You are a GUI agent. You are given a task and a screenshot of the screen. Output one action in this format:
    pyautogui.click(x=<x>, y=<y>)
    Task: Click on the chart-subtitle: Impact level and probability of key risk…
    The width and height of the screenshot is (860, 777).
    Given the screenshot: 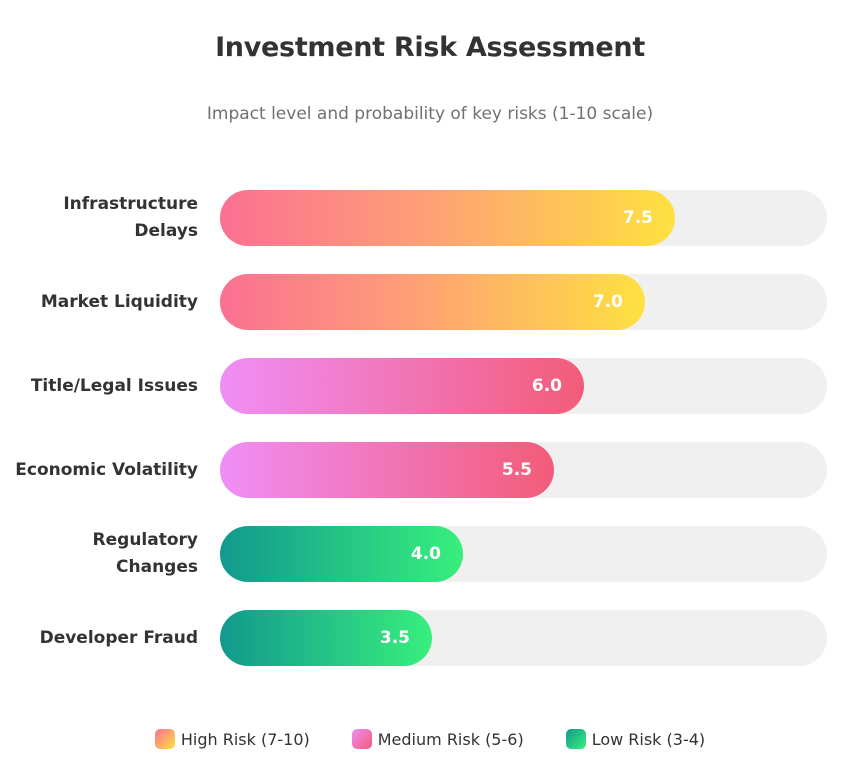 What is the action you would take?
    pyautogui.click(x=430, y=114)
    